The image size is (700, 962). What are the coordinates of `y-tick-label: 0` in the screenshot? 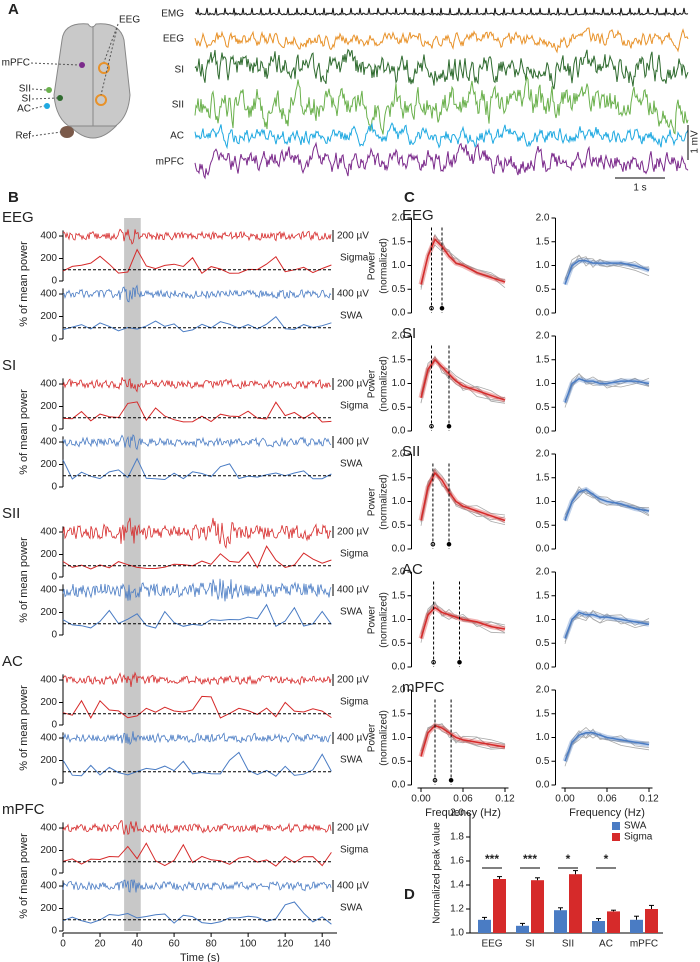 It's located at (54, 577).